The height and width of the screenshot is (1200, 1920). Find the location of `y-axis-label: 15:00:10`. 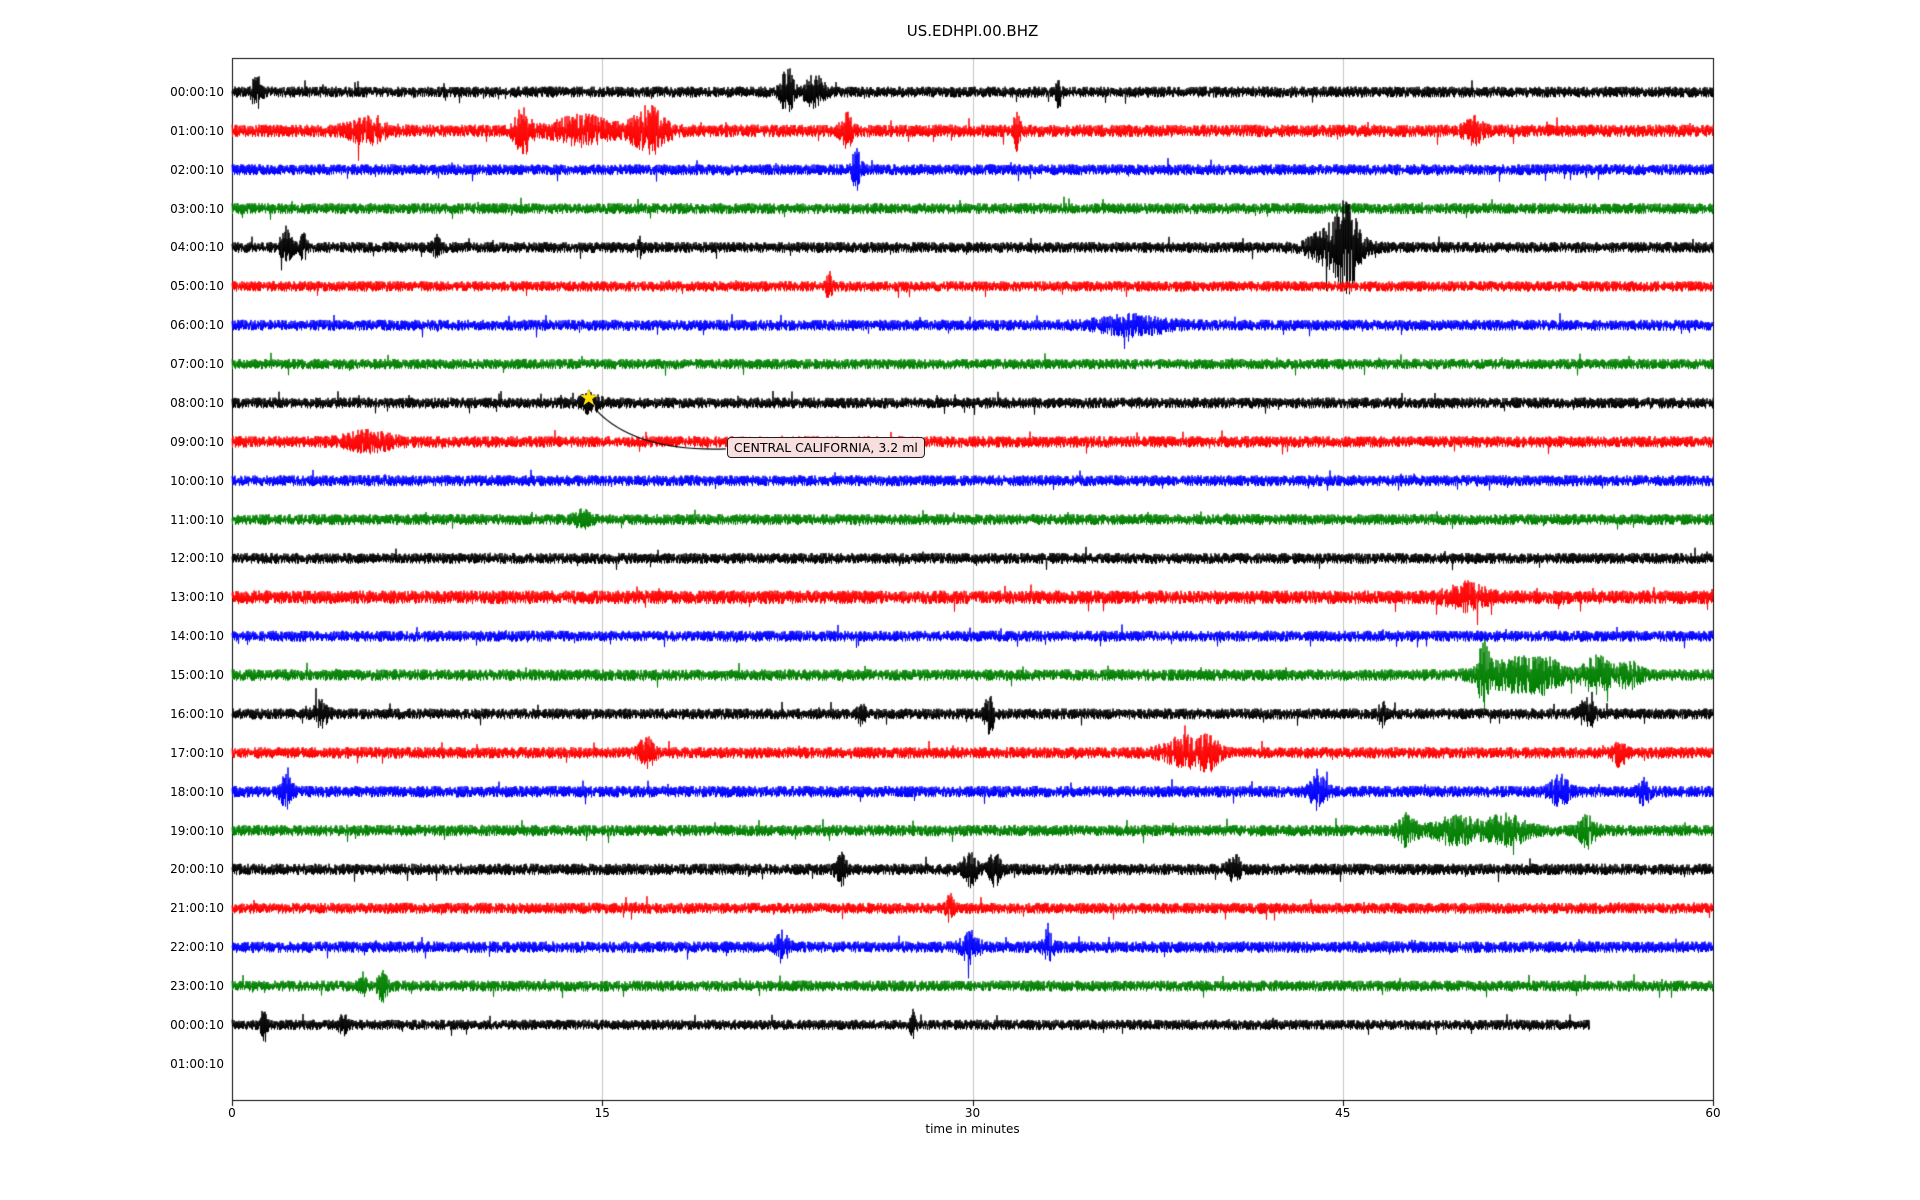

y-axis-label: 15:00:10 is located at coordinates (197, 675).